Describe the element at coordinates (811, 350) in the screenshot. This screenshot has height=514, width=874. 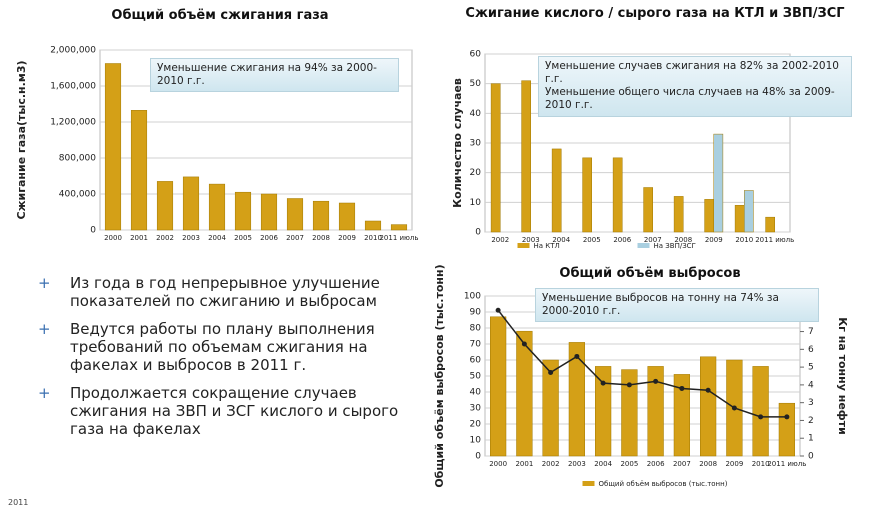
I see `y2-tick-label: 6` at that location.